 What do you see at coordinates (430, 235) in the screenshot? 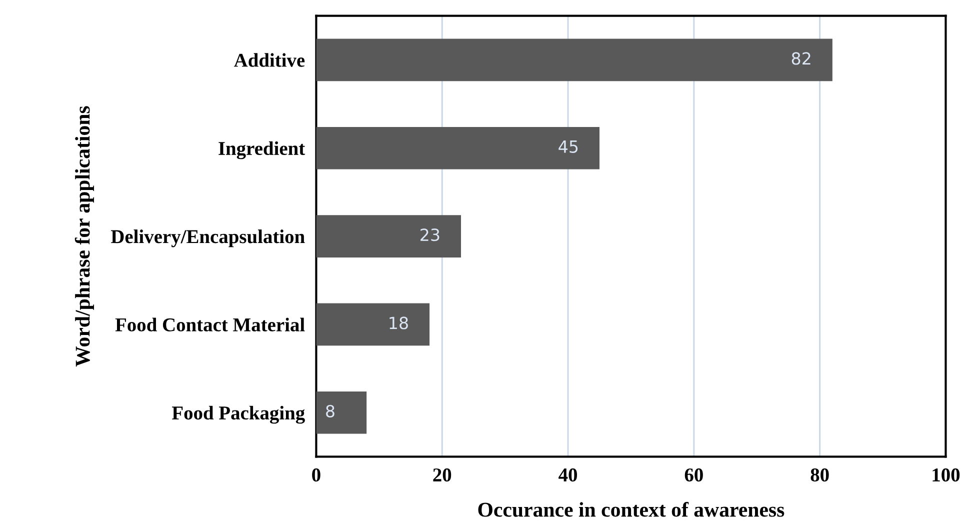
I see `data-label: 23` at bounding box center [430, 235].